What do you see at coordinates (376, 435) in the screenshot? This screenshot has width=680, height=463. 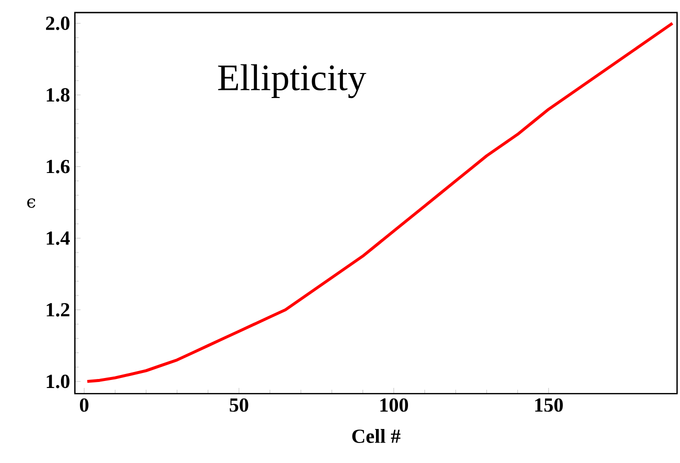 I see `x-axis-title: Cell #` at bounding box center [376, 435].